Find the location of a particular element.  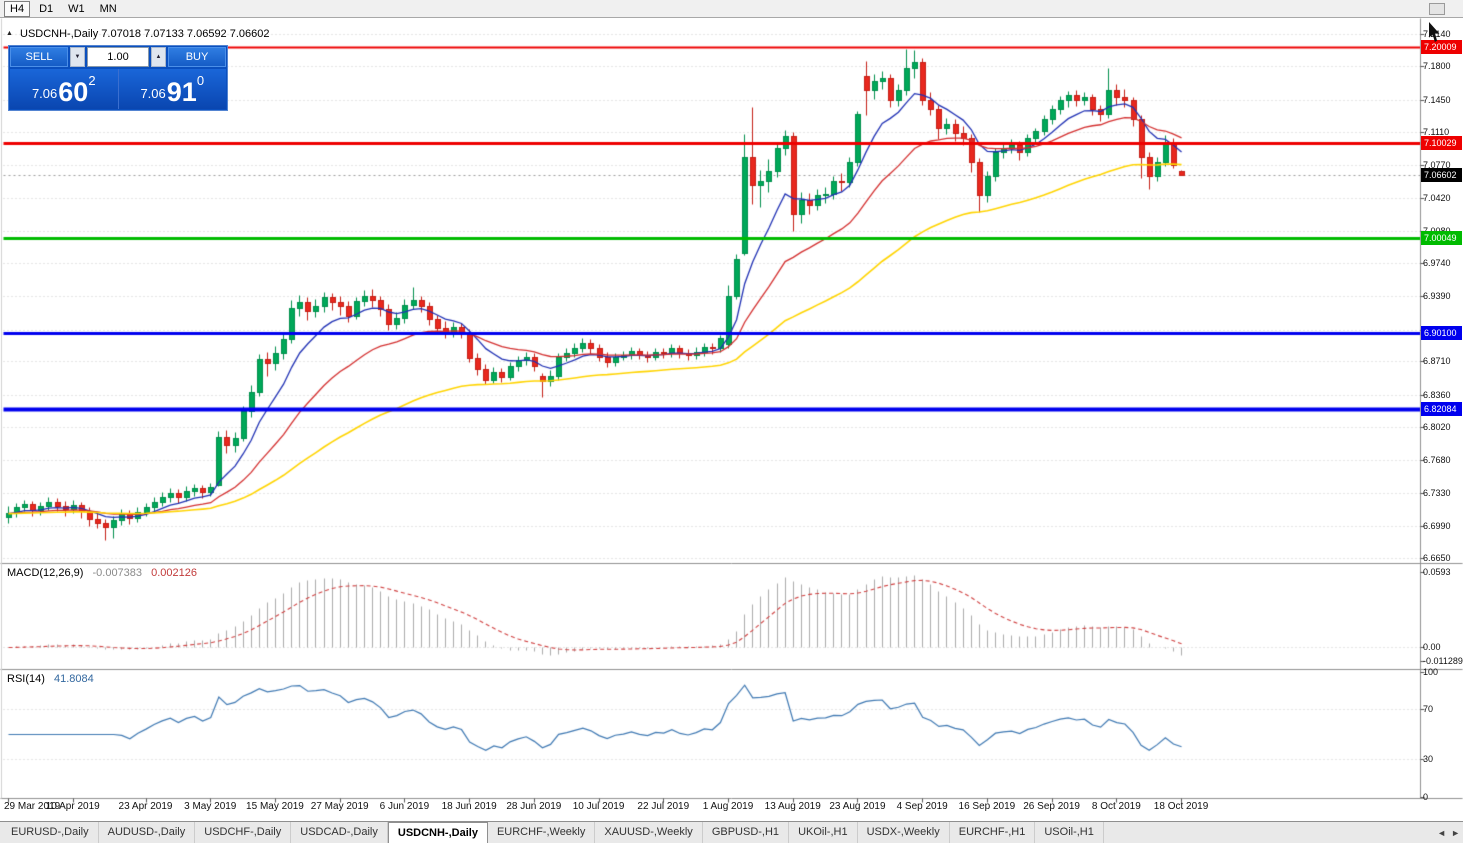

date-axis-label: 15 May 2019 is located at coordinates (275, 806).